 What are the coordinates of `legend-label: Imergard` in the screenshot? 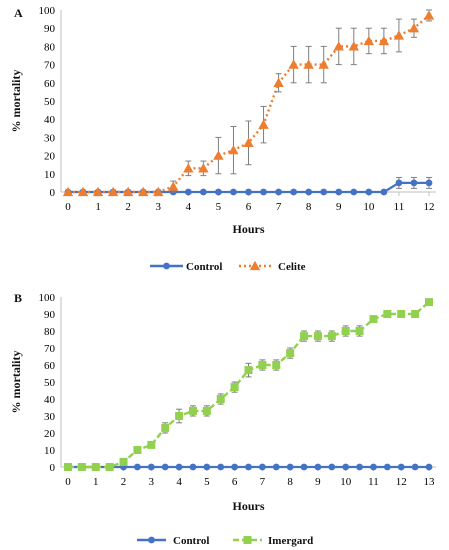 It's located at (290, 541).